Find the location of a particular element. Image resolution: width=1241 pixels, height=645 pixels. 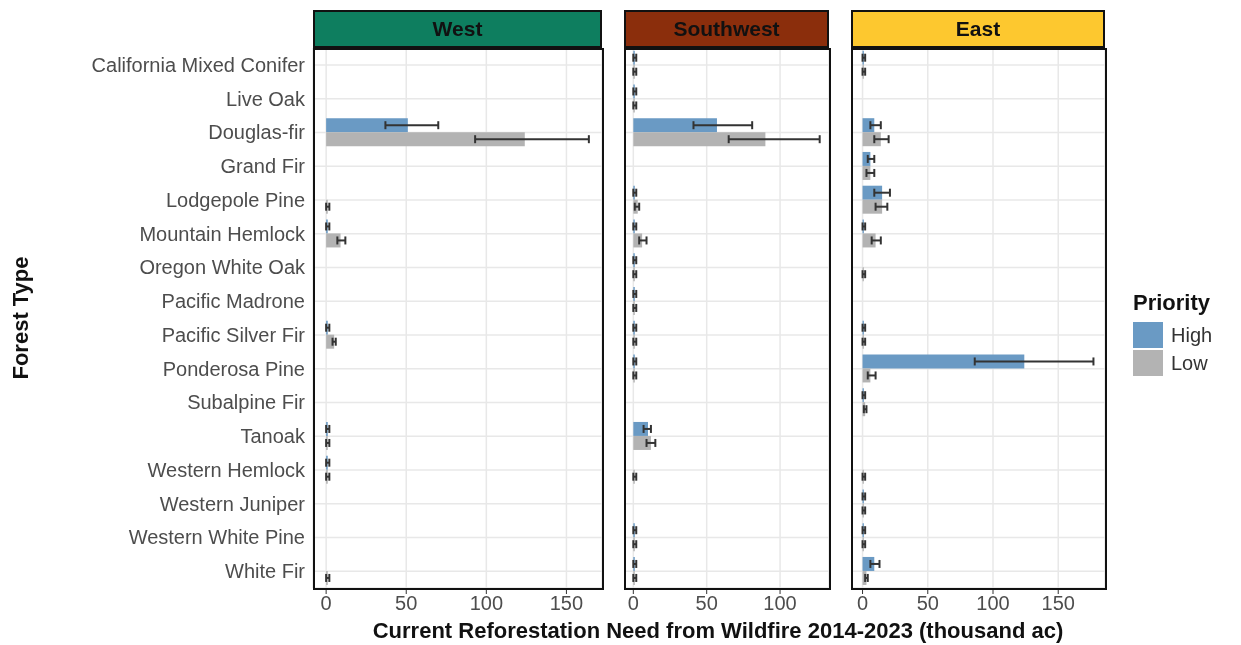

legend-title: Priority is located at coordinates (1172, 303).